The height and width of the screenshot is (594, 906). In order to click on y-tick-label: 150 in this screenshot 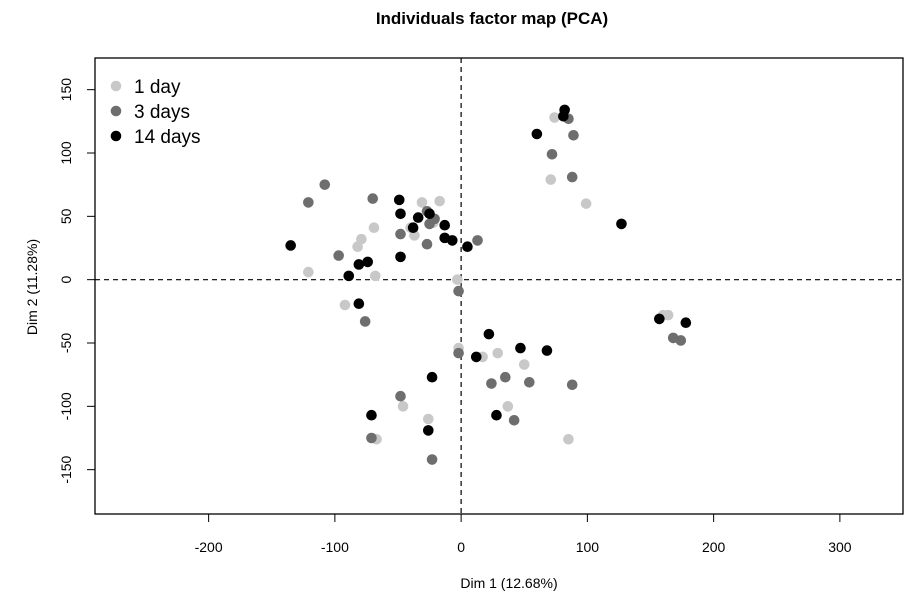, I will do `click(66, 90)`.